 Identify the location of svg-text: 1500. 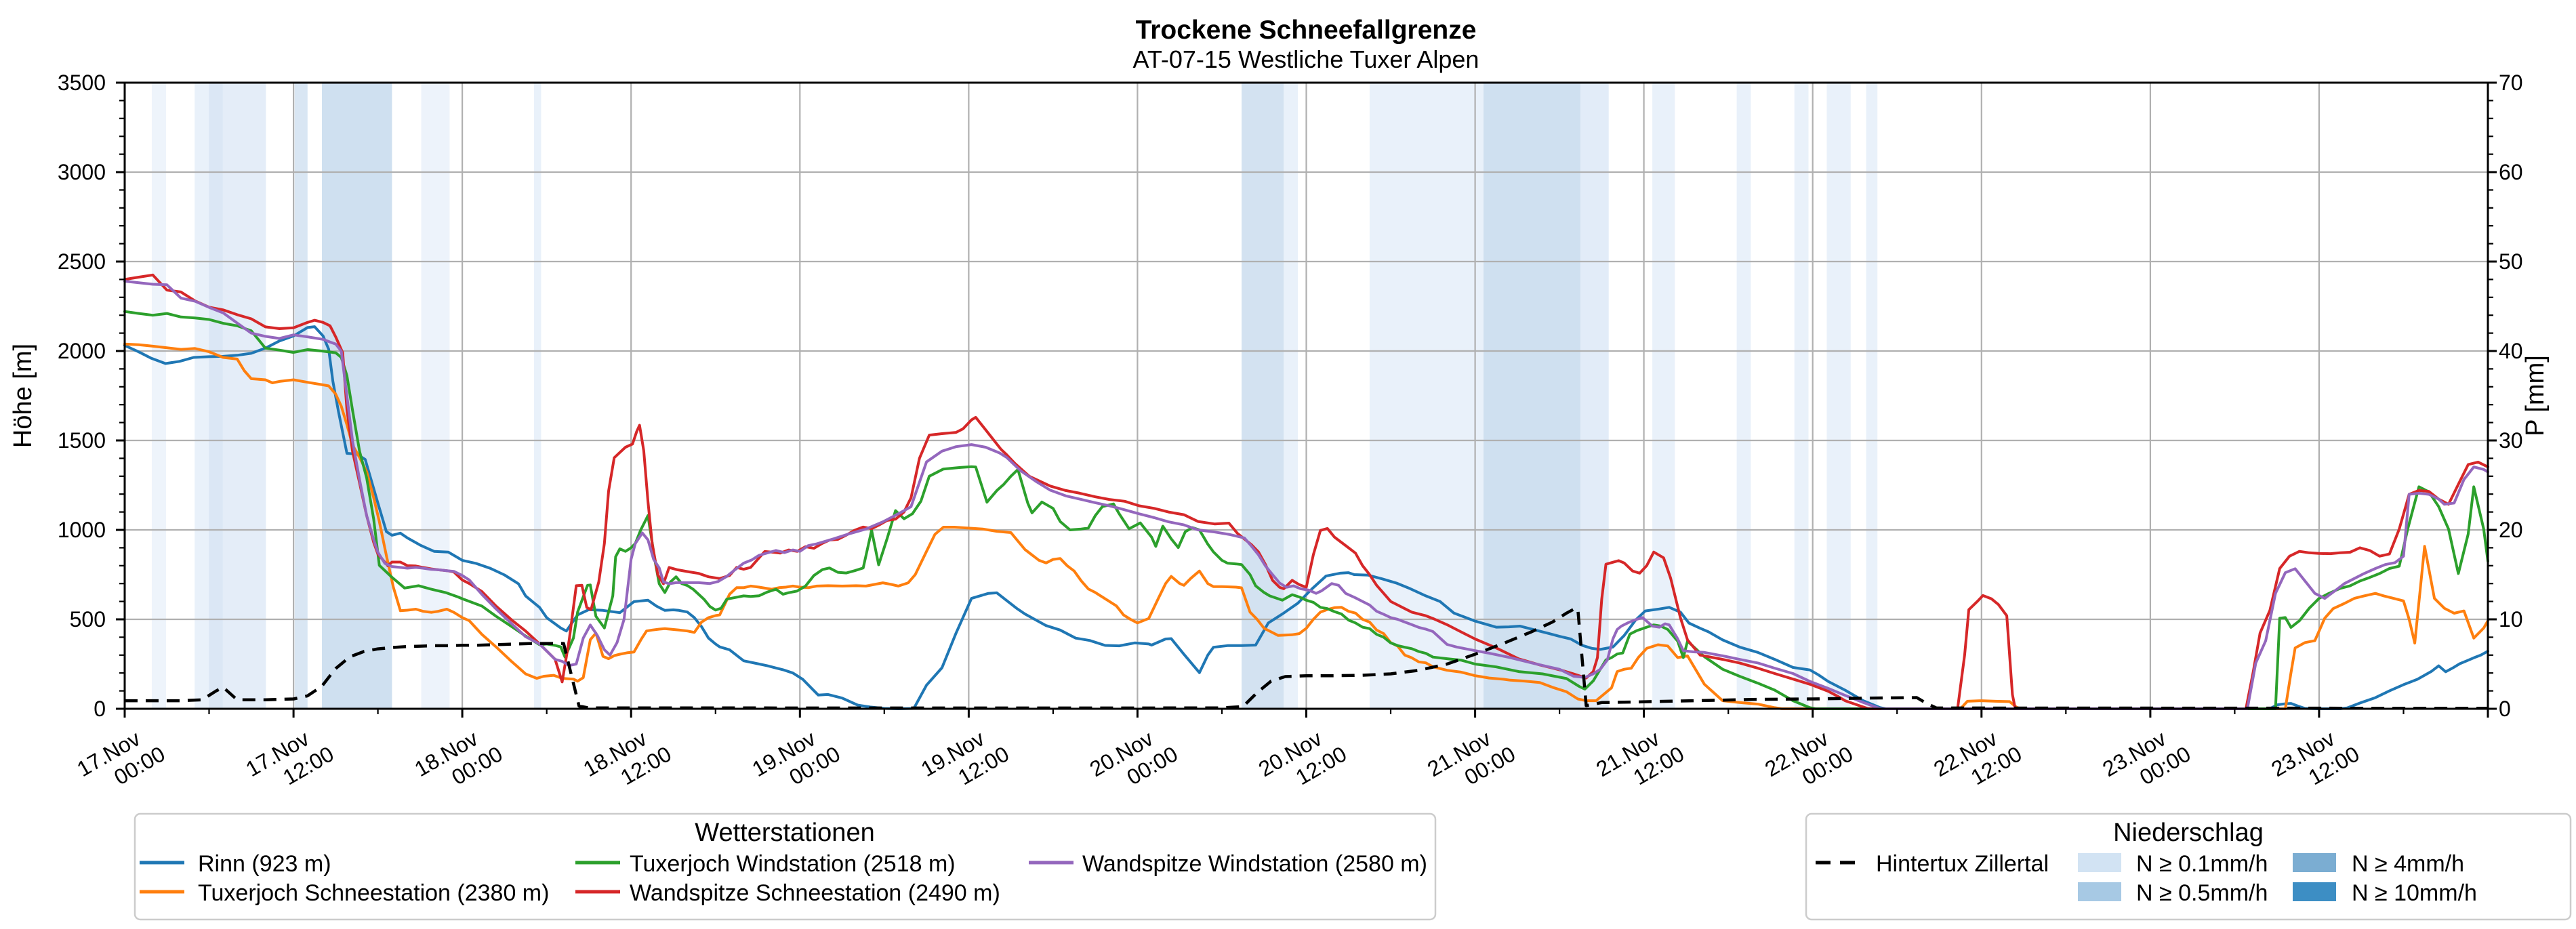
(82, 440).